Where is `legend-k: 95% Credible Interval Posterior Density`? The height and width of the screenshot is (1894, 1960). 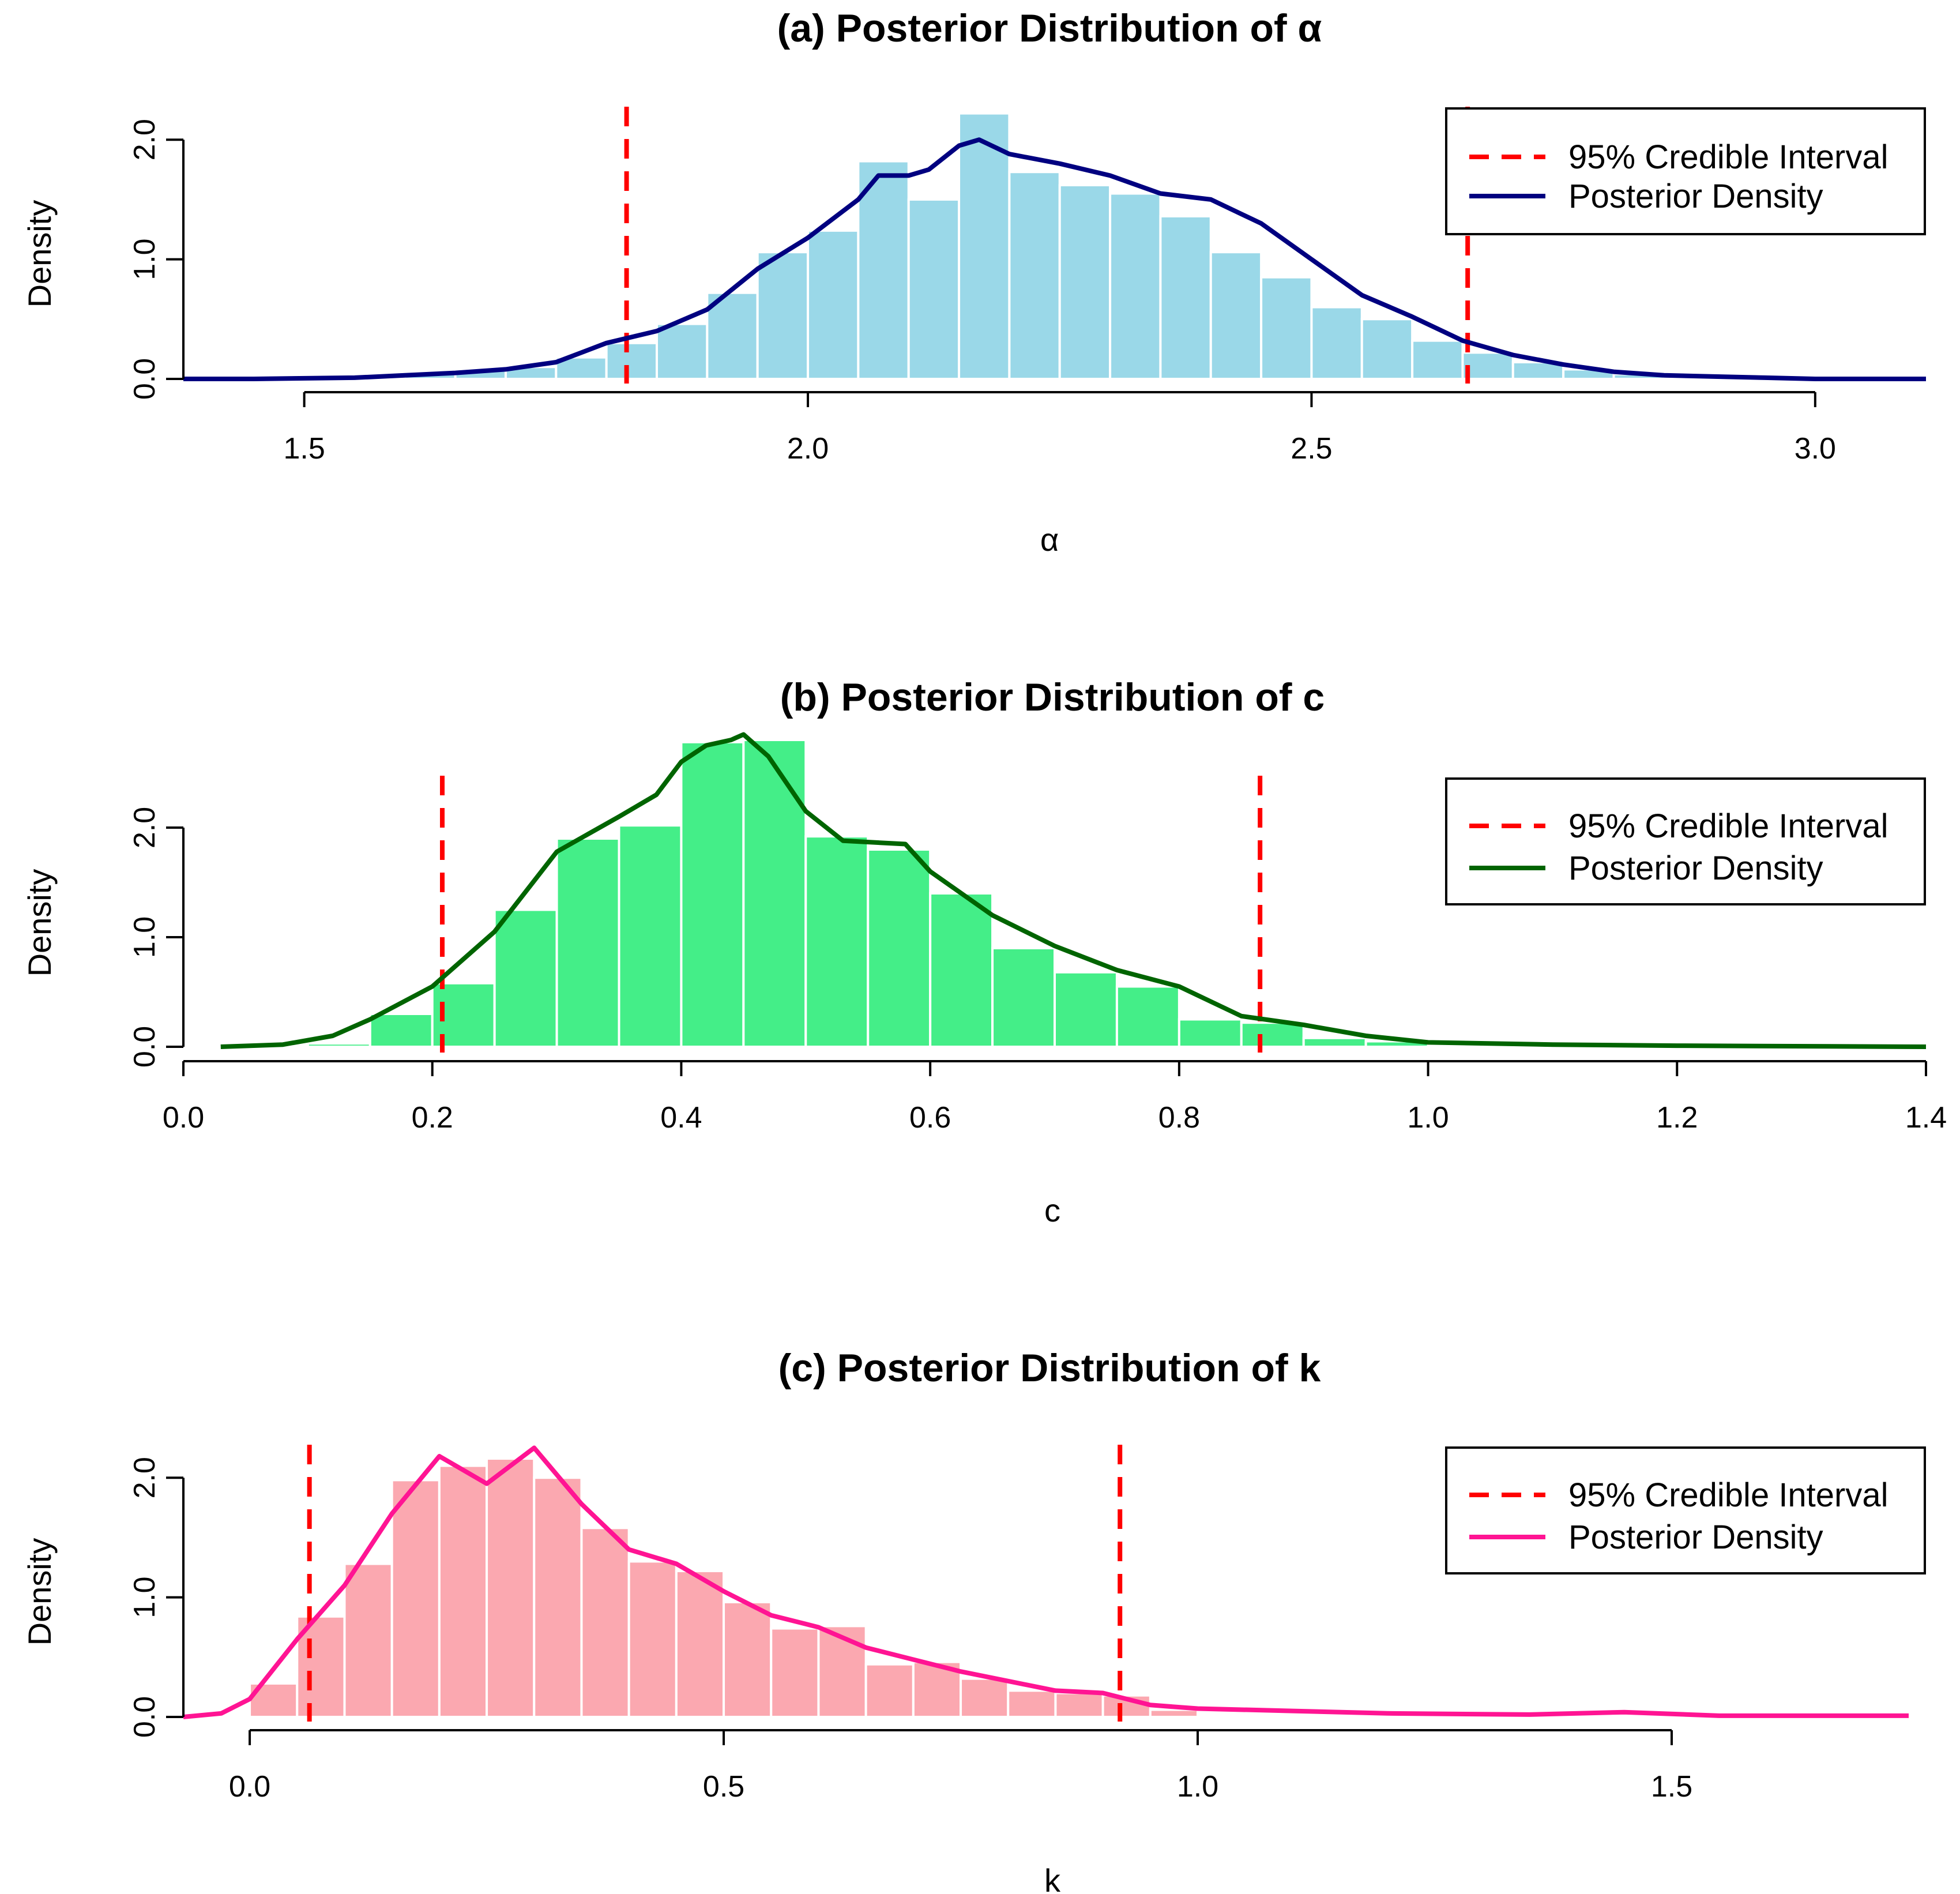
legend-k: 95% Credible Interval Posterior Density is located at coordinates (1686, 1510).